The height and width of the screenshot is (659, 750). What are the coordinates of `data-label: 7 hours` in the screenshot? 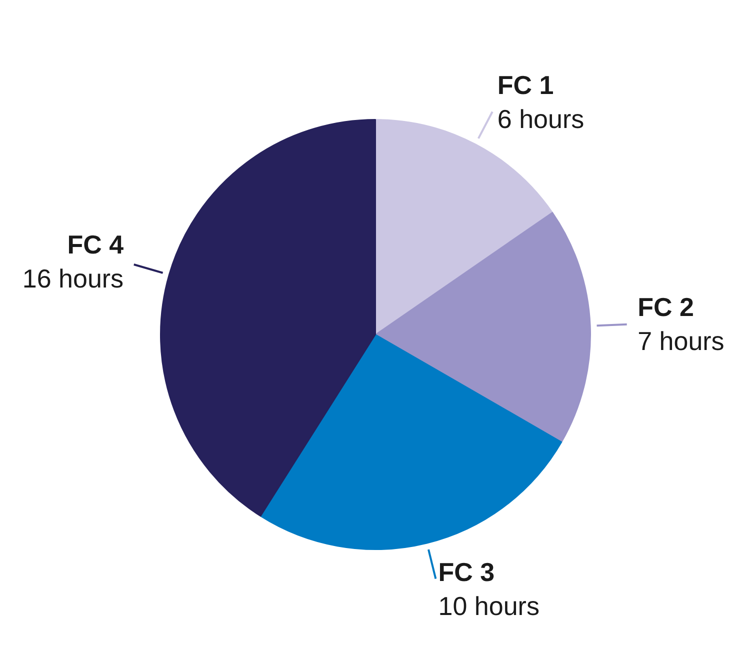 It's located at (681, 341).